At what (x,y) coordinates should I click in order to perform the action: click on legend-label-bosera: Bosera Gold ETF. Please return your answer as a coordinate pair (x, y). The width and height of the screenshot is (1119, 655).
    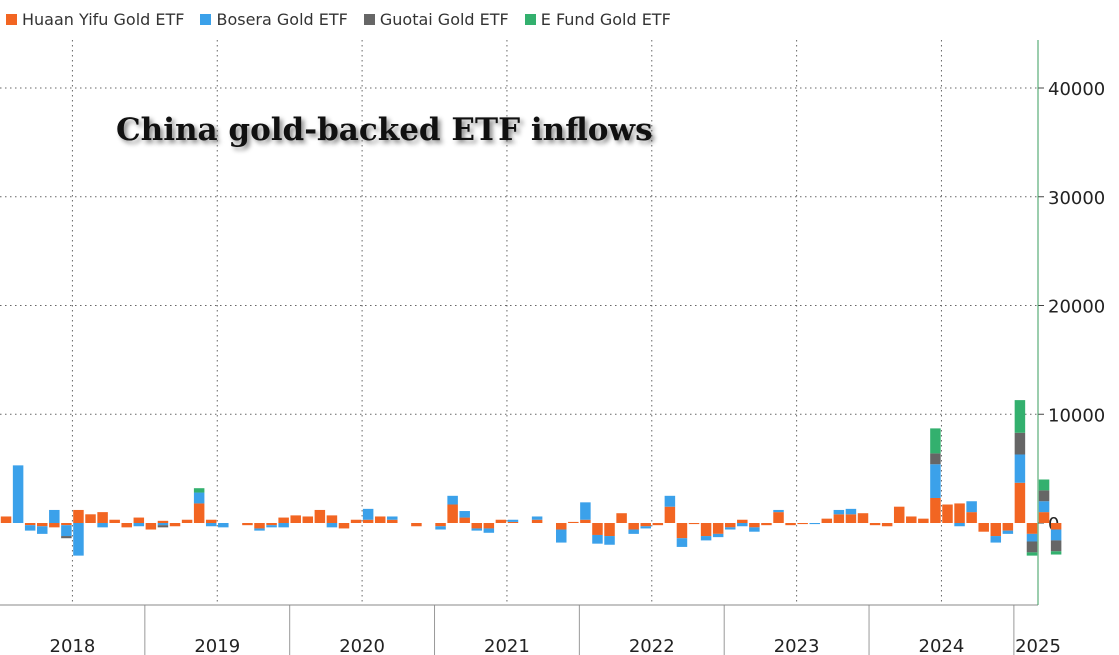
    Looking at the image, I should click on (282, 19).